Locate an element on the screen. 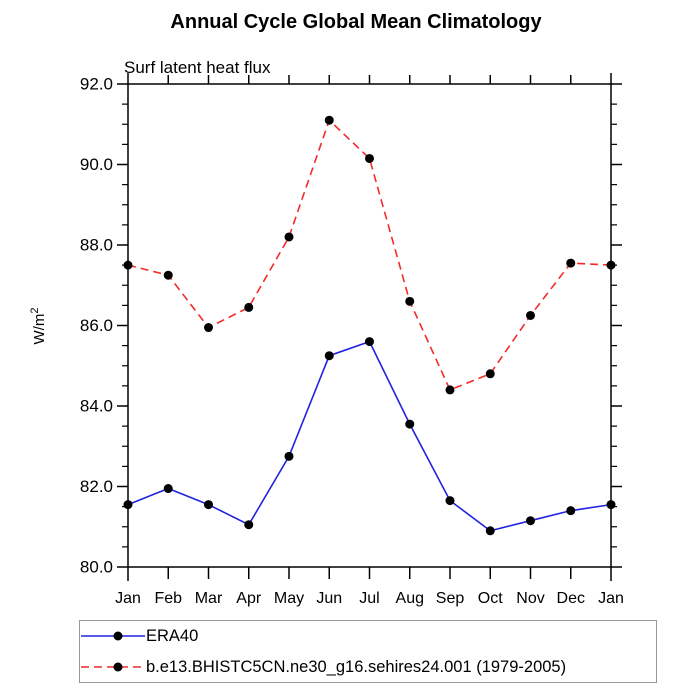 Image resolution: width=700 pixels, height=700 pixels. y-tick-label: 88.0 is located at coordinates (96, 245).